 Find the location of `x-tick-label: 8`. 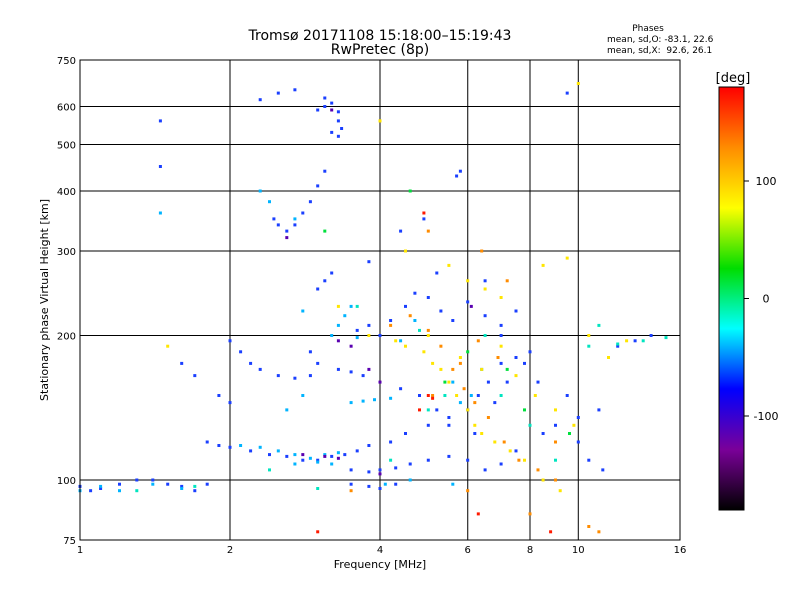

x-tick-label: 8 is located at coordinates (530, 550).